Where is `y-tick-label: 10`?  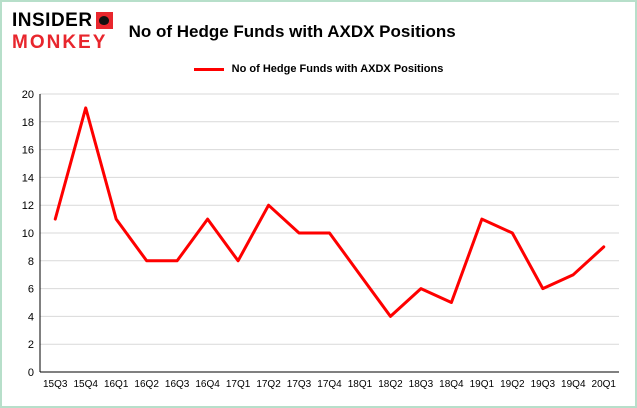
y-tick-label: 10 is located at coordinates (28, 234).